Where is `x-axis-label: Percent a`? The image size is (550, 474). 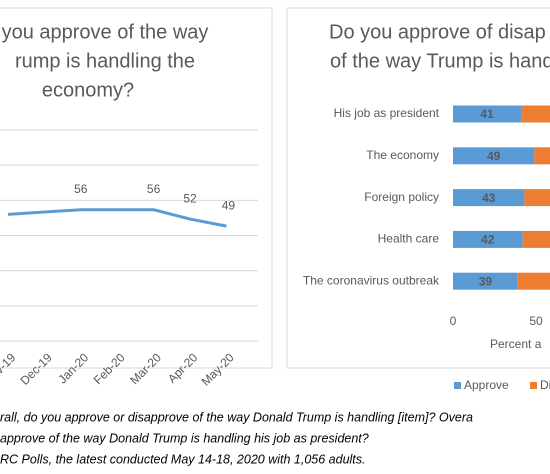
x-axis-label: Percent a is located at coordinates (516, 344).